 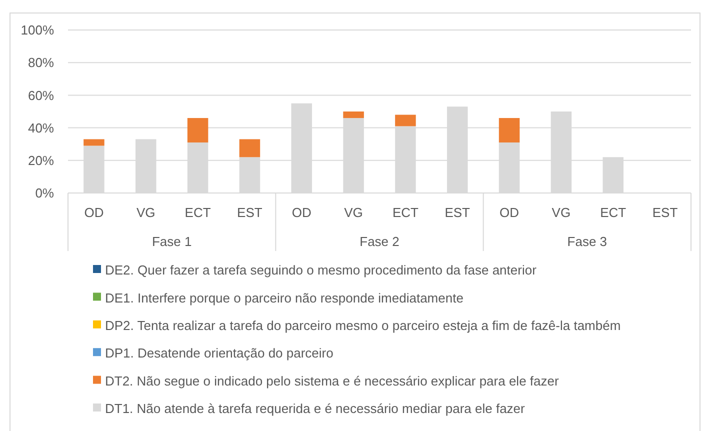 I want to click on legend-label: DE2. Quer fazer a tarefa seguindo o mesmo procedimento da fase anterior, so click(x=321, y=270).